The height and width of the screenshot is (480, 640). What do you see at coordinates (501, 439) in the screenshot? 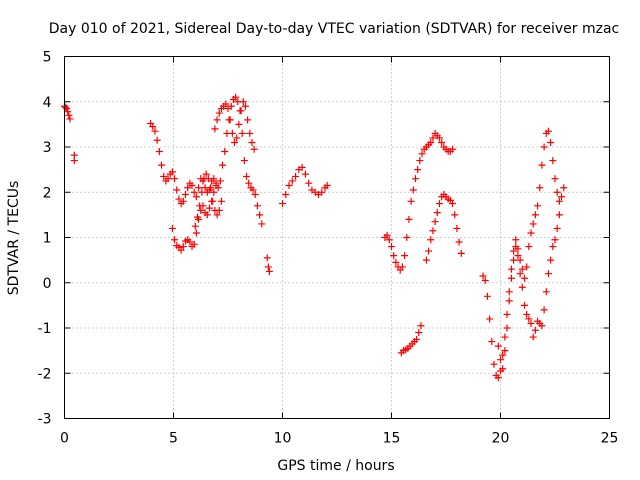
I see `x-tick-label: 20` at bounding box center [501, 439].